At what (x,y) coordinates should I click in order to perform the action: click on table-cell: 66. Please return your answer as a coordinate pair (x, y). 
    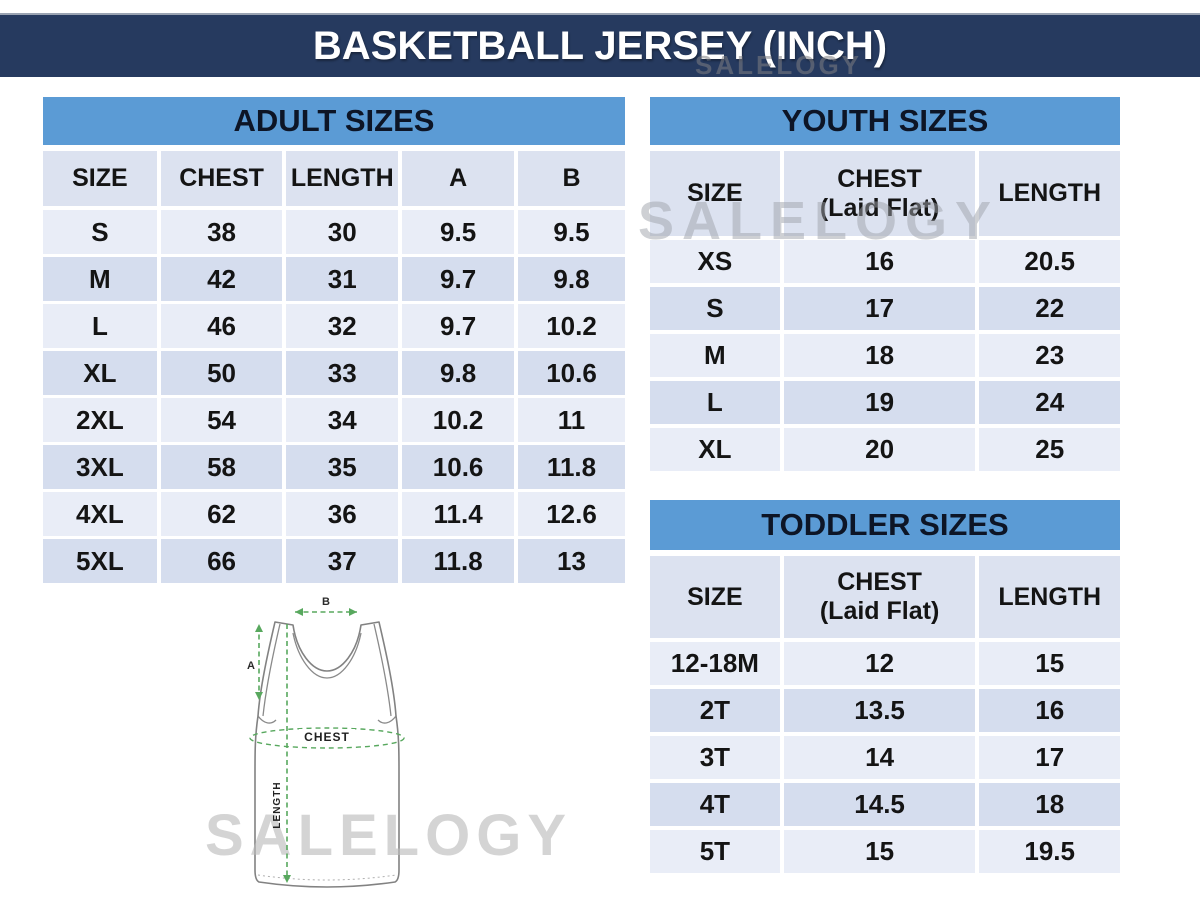
    Looking at the image, I should click on (221, 561).